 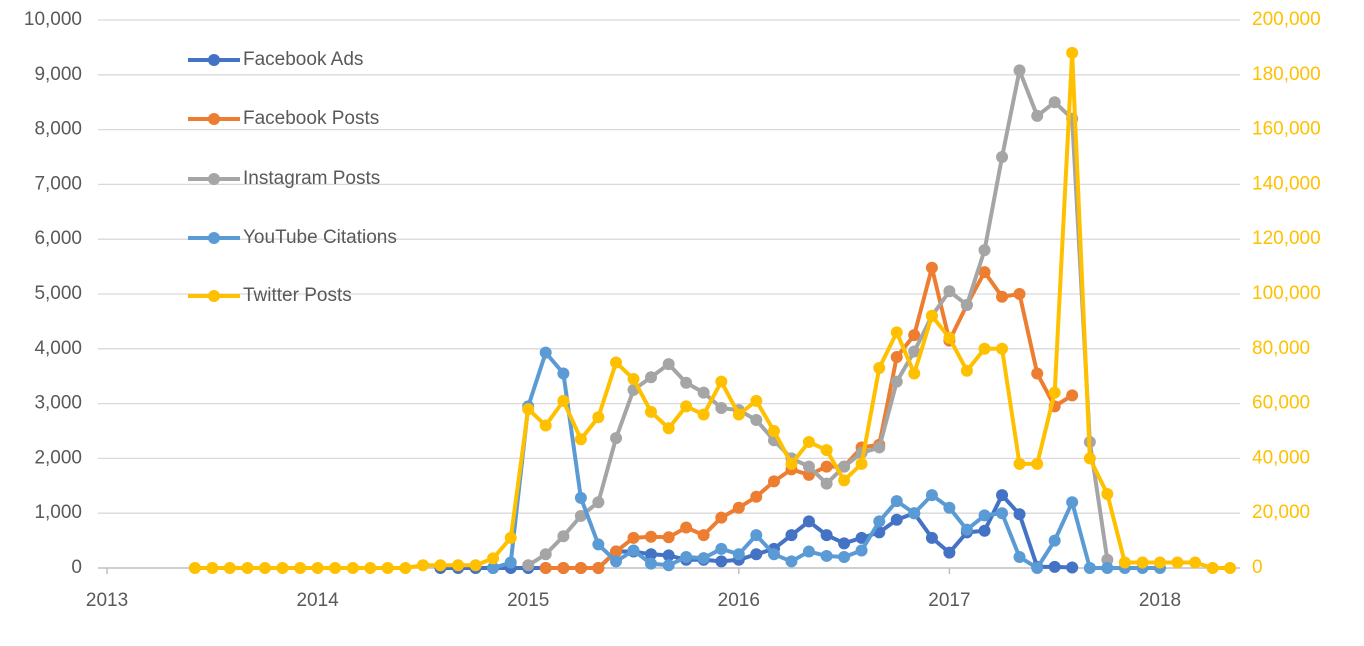 What do you see at coordinates (1286, 238) in the screenshot?
I see `y2-tick-label: 120,000` at bounding box center [1286, 238].